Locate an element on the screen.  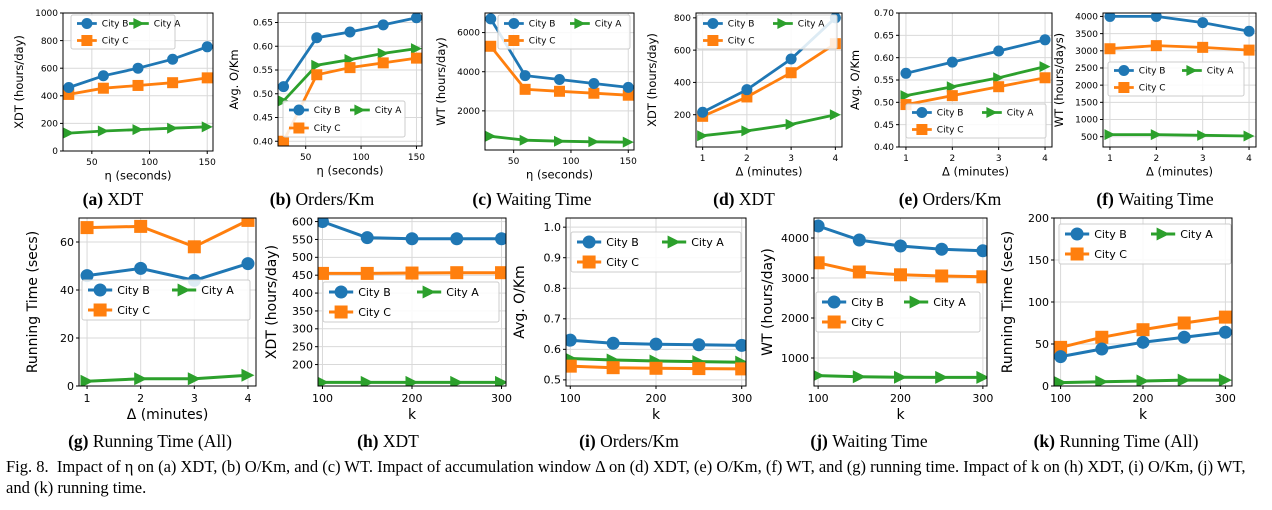
legend-label: City B is located at coordinates (1110, 234).